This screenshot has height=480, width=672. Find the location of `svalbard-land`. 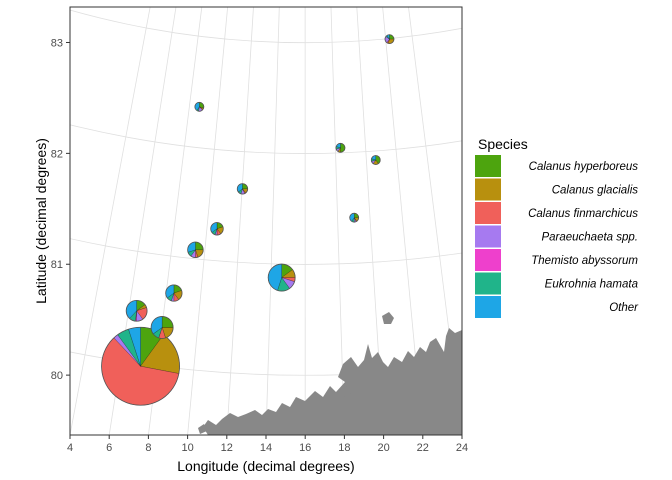

svalbard-land is located at coordinates (332, 381).